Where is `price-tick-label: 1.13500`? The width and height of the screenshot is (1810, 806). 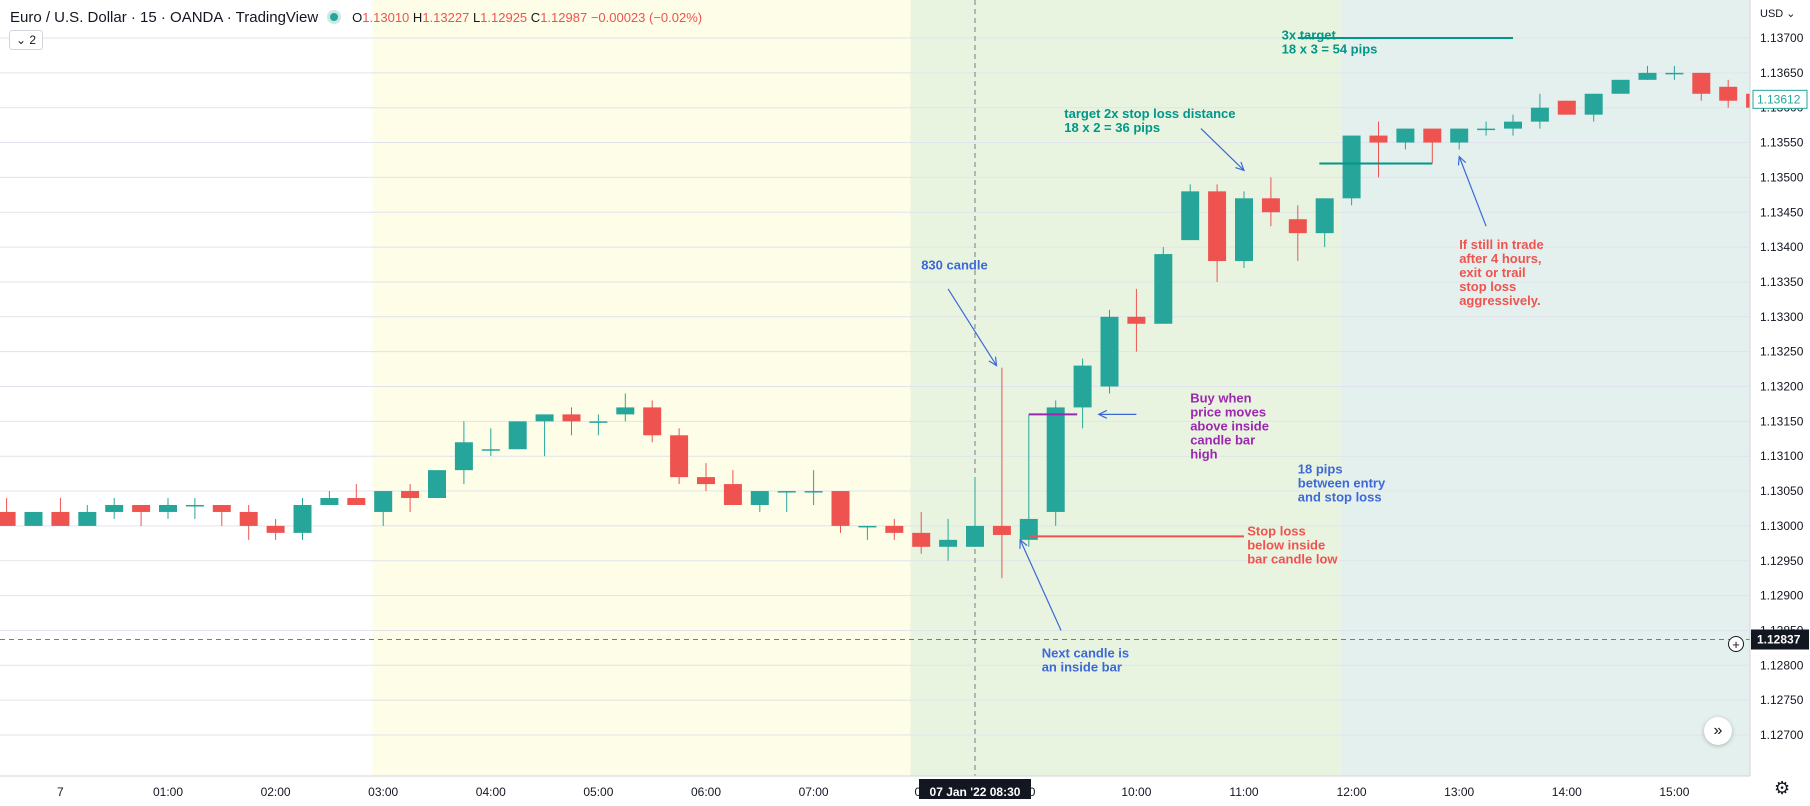 price-tick-label: 1.13500 is located at coordinates (1782, 177).